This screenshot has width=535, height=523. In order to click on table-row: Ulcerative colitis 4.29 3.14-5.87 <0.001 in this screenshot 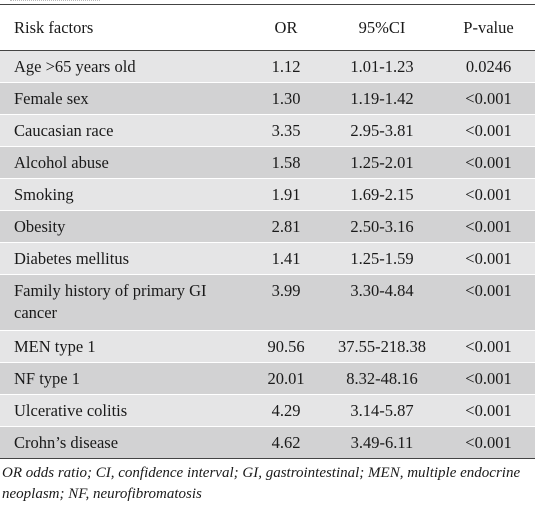, I will do `click(267, 410)`.